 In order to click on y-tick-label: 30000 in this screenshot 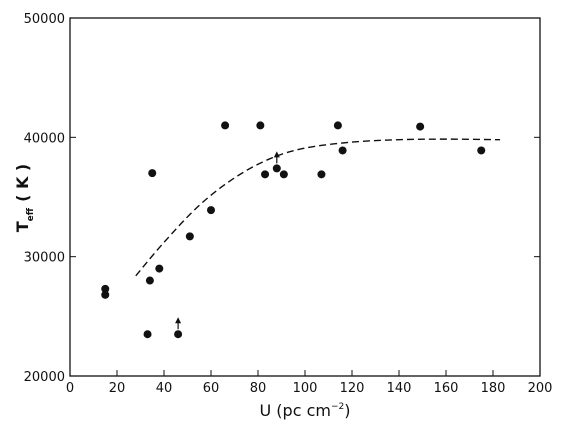, I will do `click(44, 258)`.